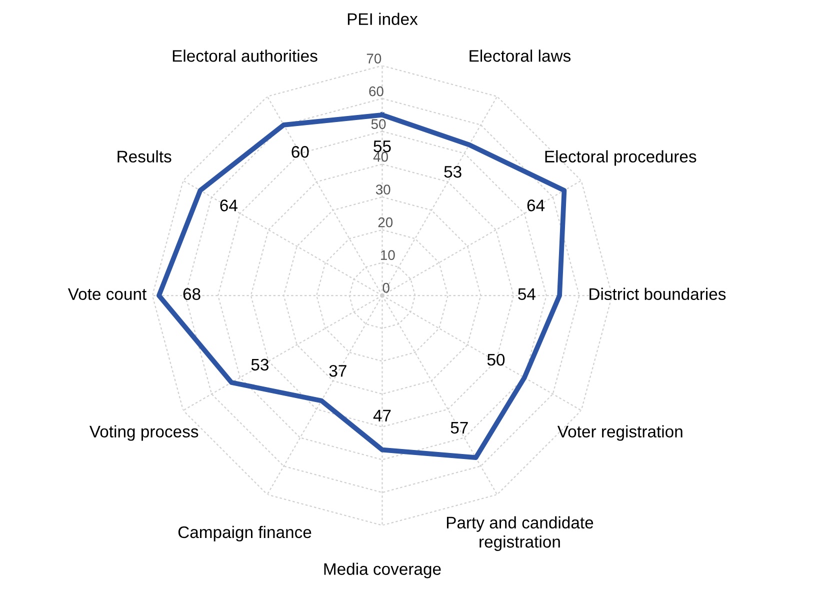  Describe the element at coordinates (191, 294) in the screenshot. I see `data-label: 68` at that location.